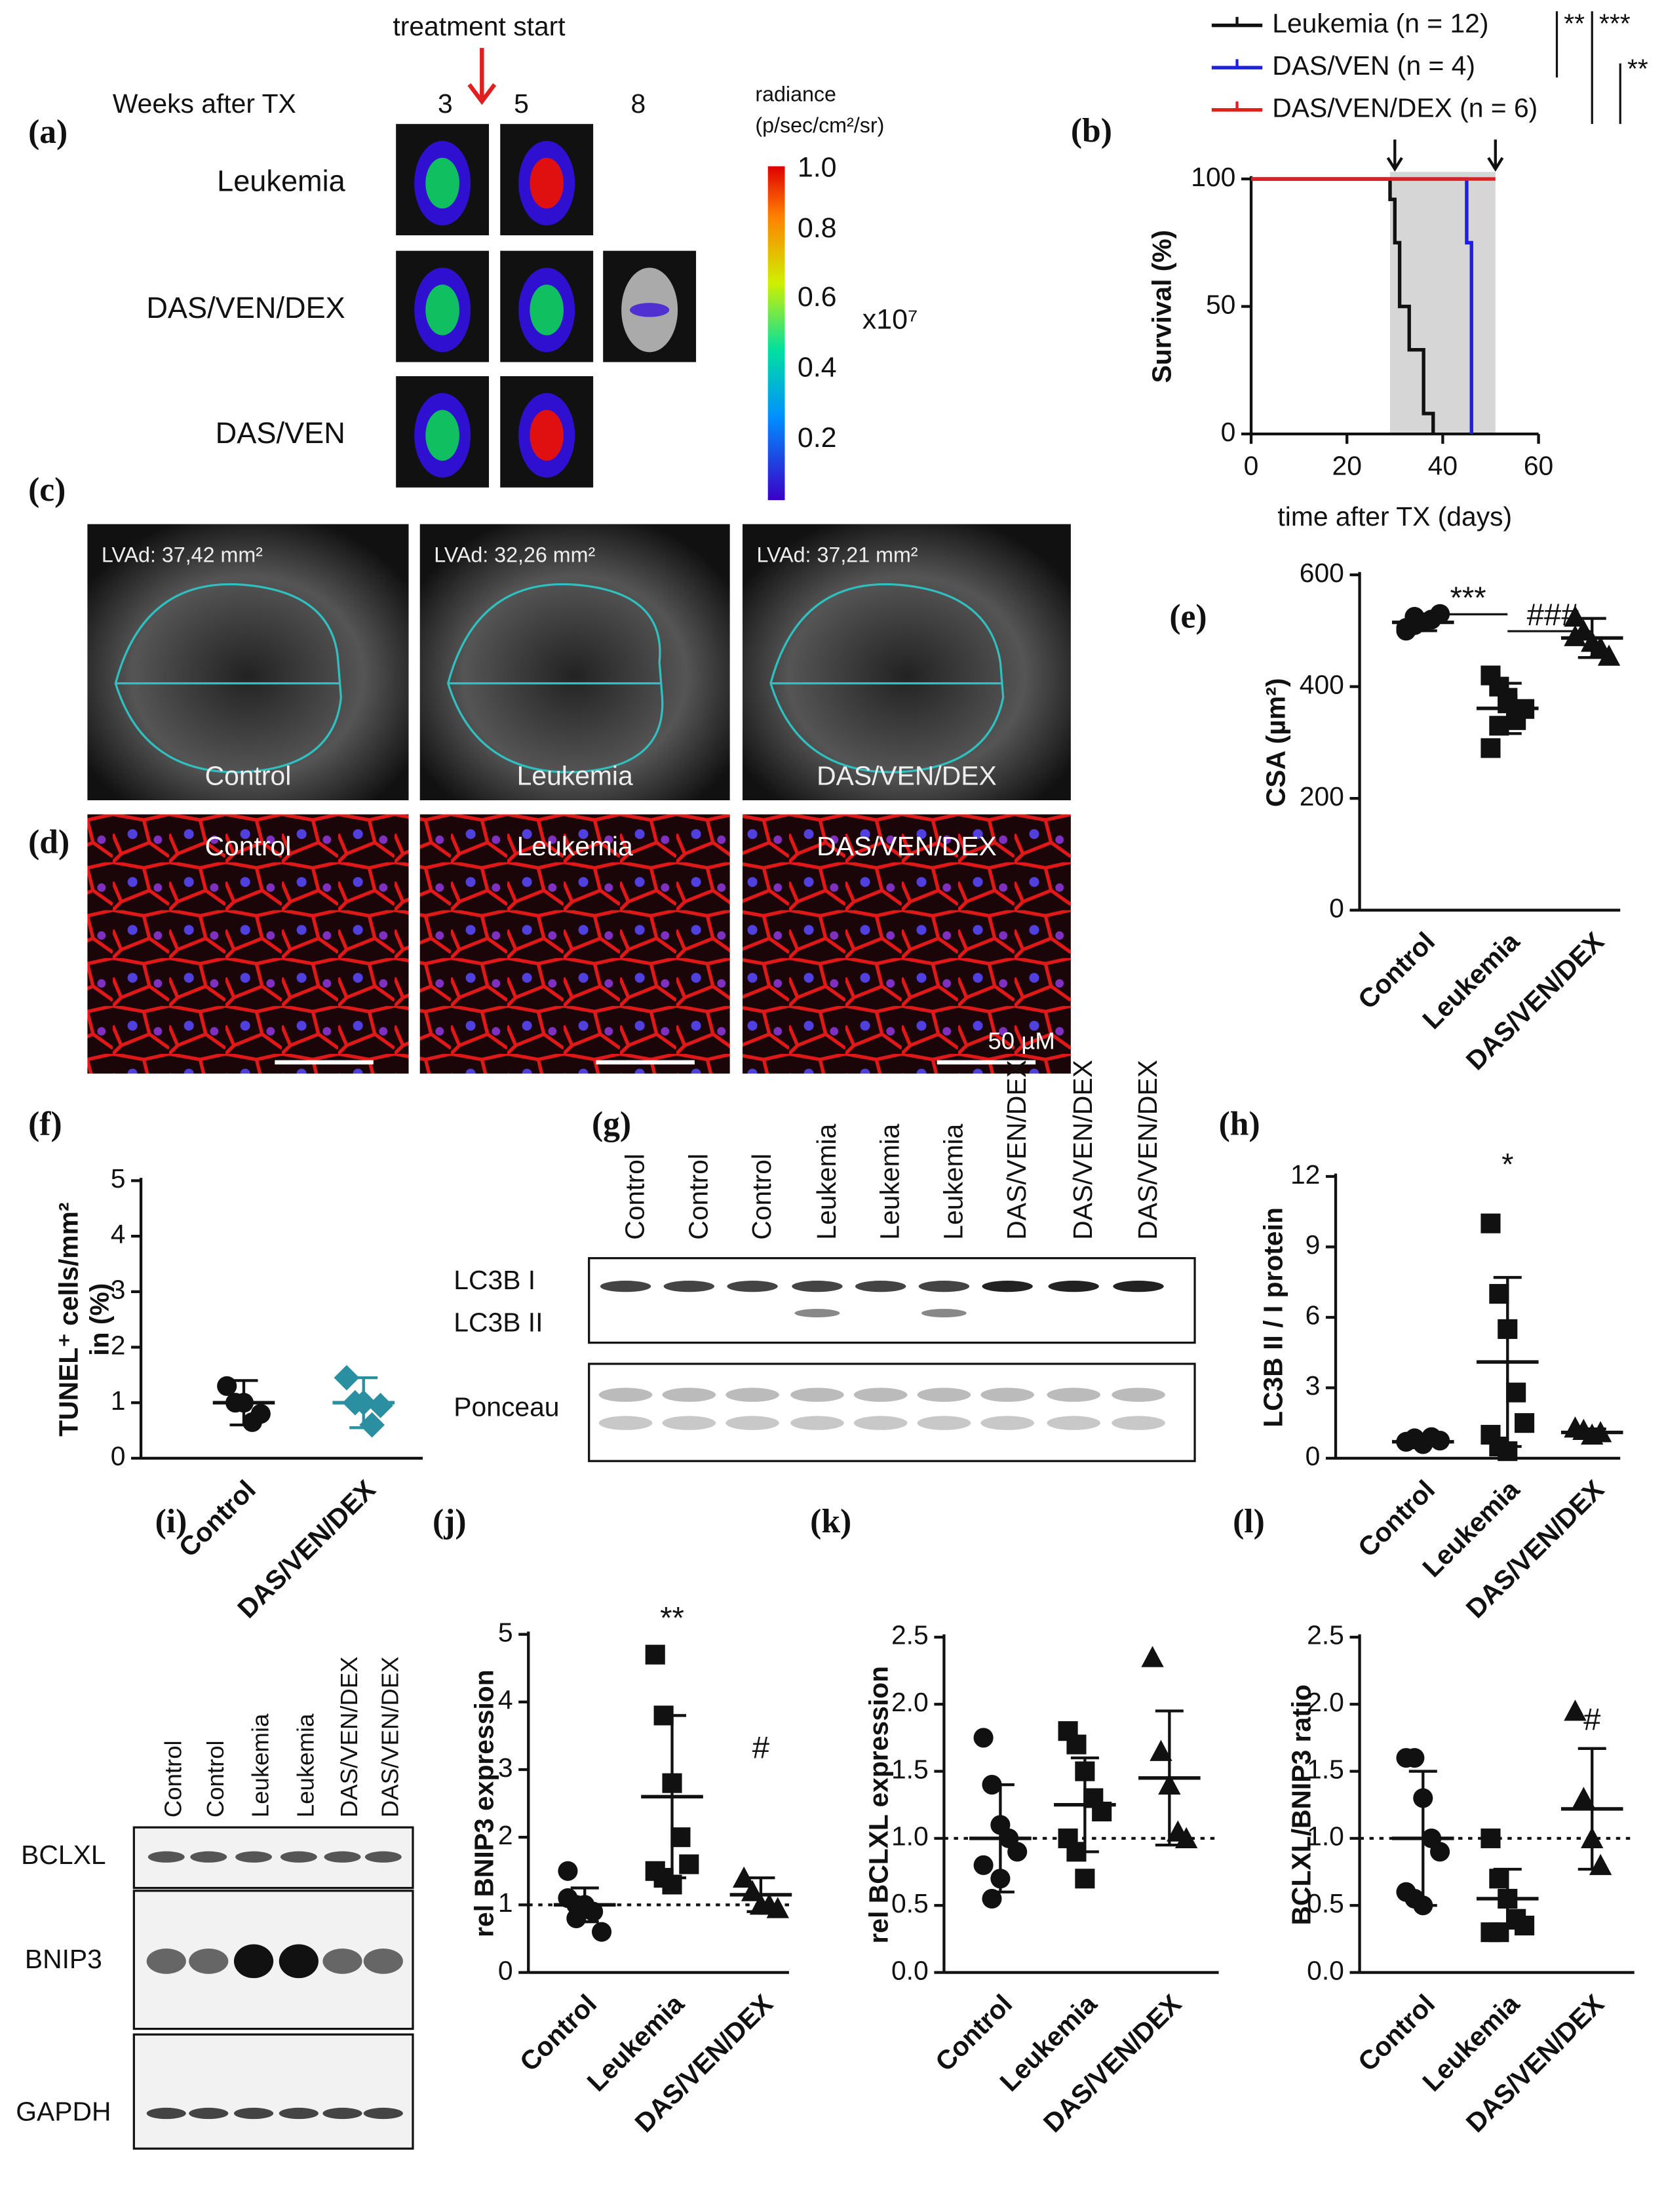 The height and width of the screenshot is (2212, 1664). Describe the element at coordinates (505, 1903) in the screenshot. I see `y-tick-label: 1` at that location.